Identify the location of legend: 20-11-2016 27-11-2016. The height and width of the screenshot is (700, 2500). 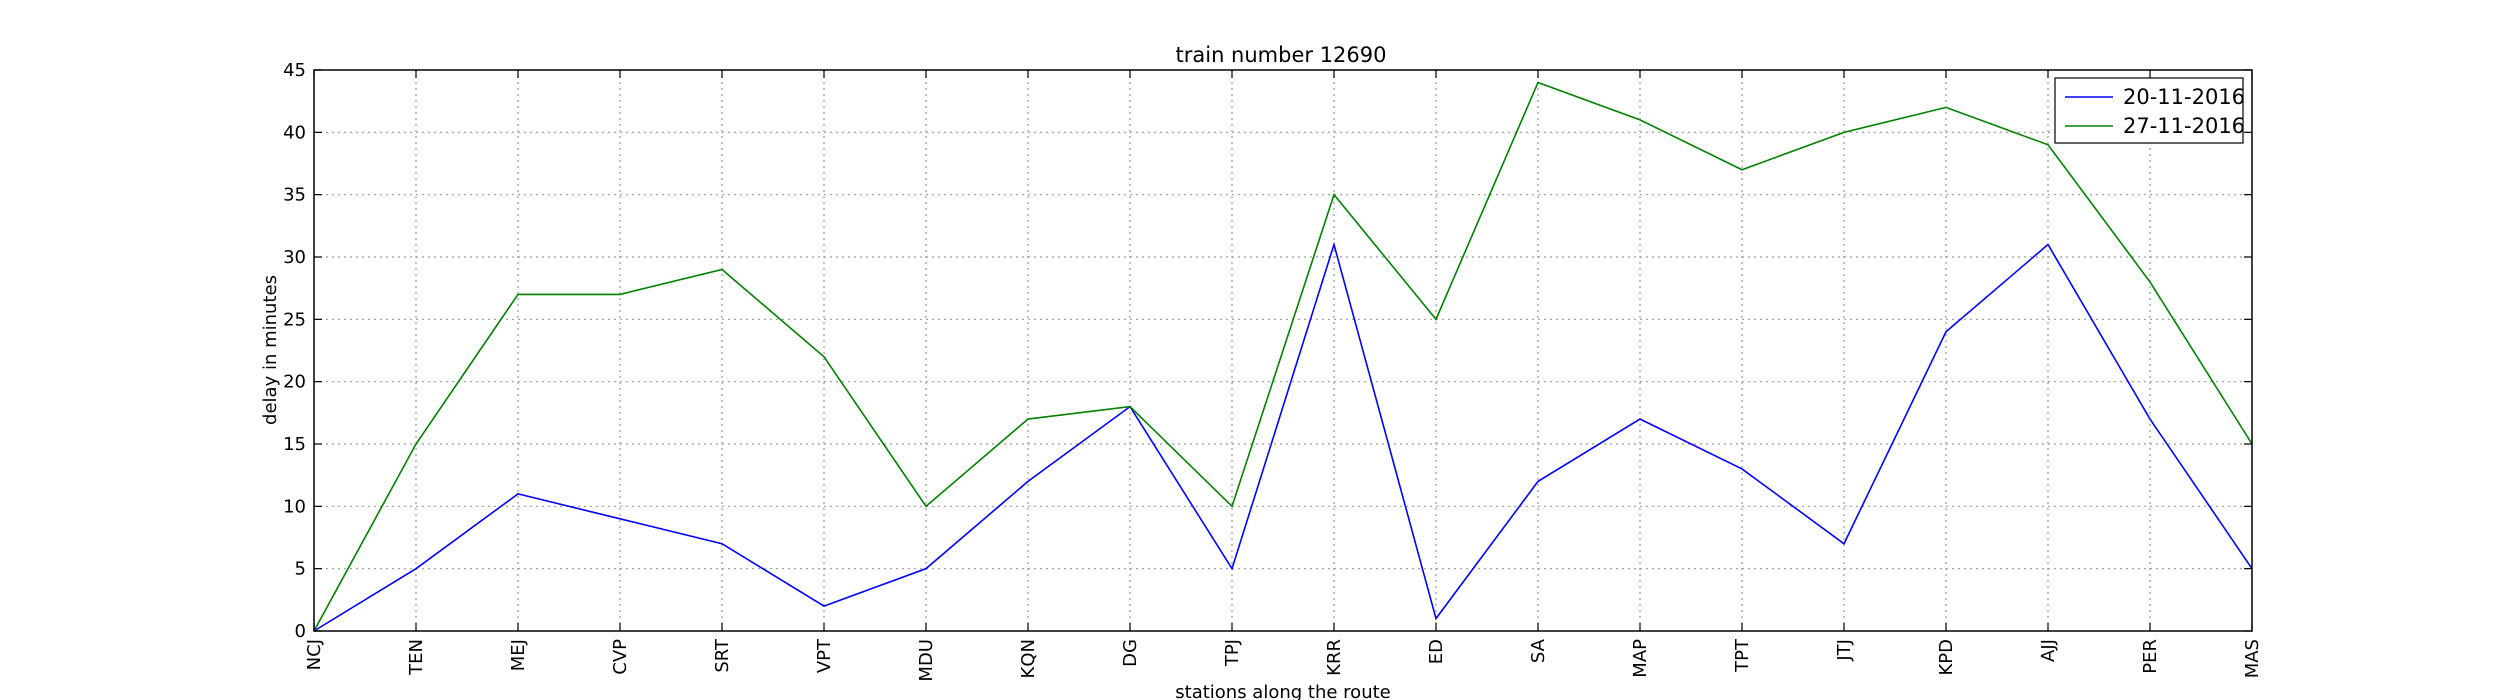
(2149, 110).